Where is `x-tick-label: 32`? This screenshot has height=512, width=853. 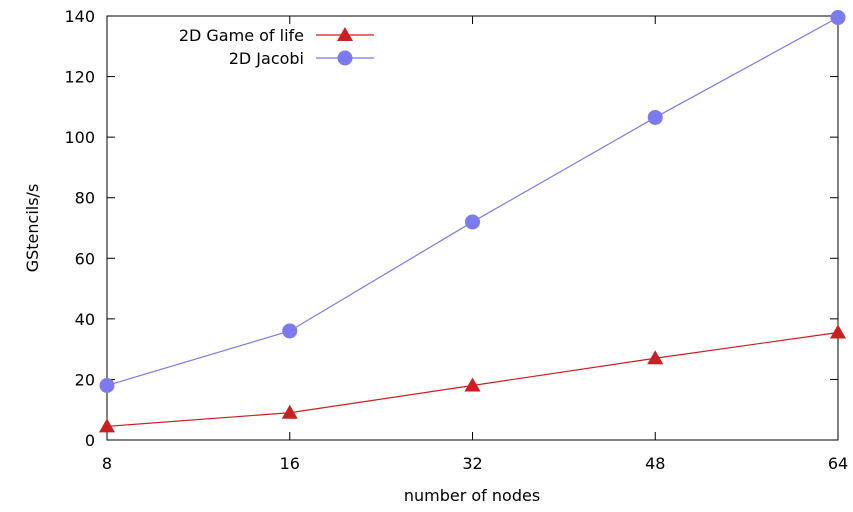
x-tick-label: 32 is located at coordinates (472, 463).